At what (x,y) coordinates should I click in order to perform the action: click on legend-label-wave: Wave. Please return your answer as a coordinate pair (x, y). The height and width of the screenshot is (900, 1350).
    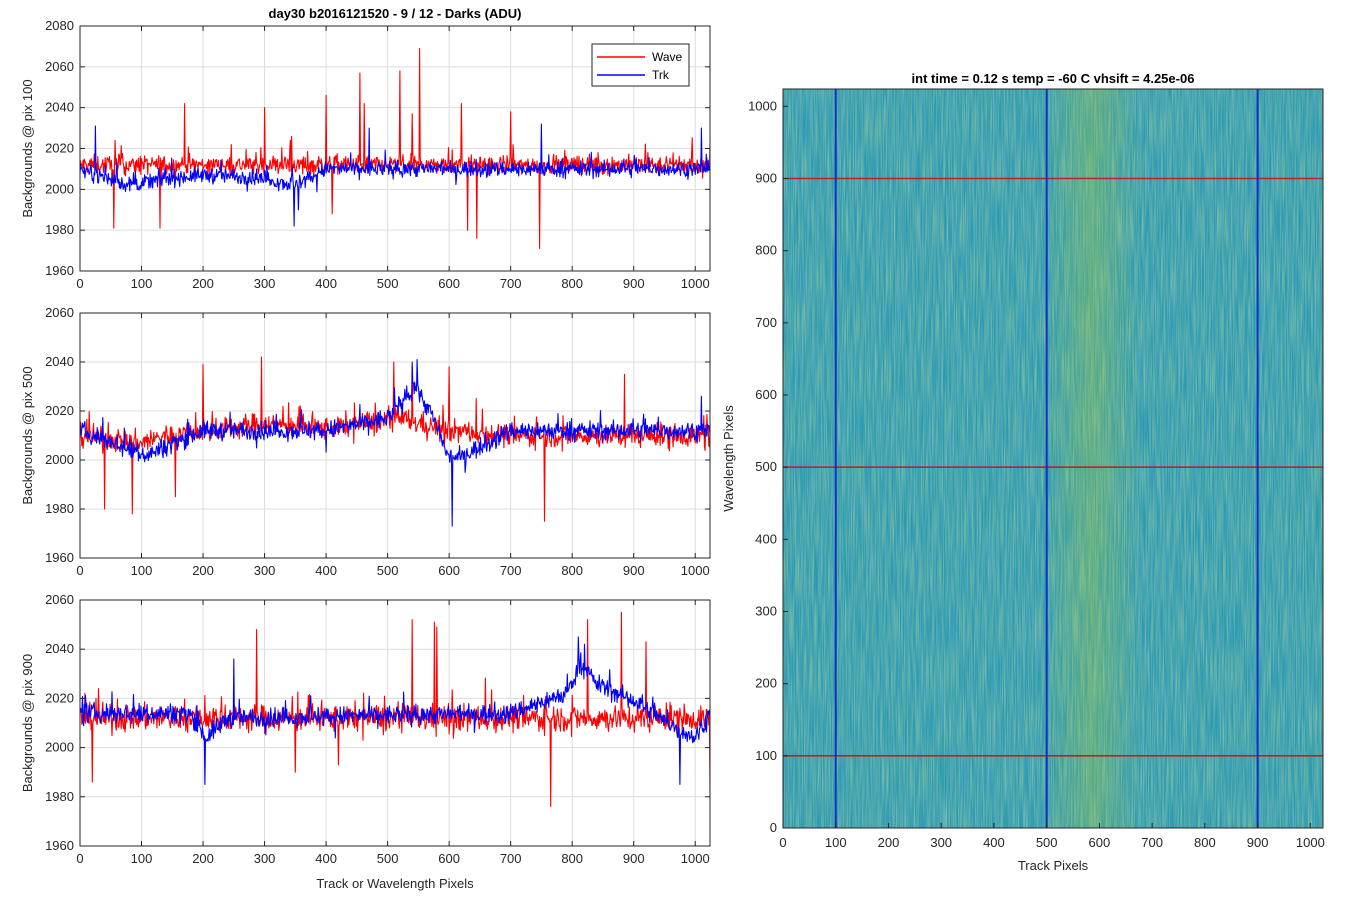
    Looking at the image, I should click on (667, 57).